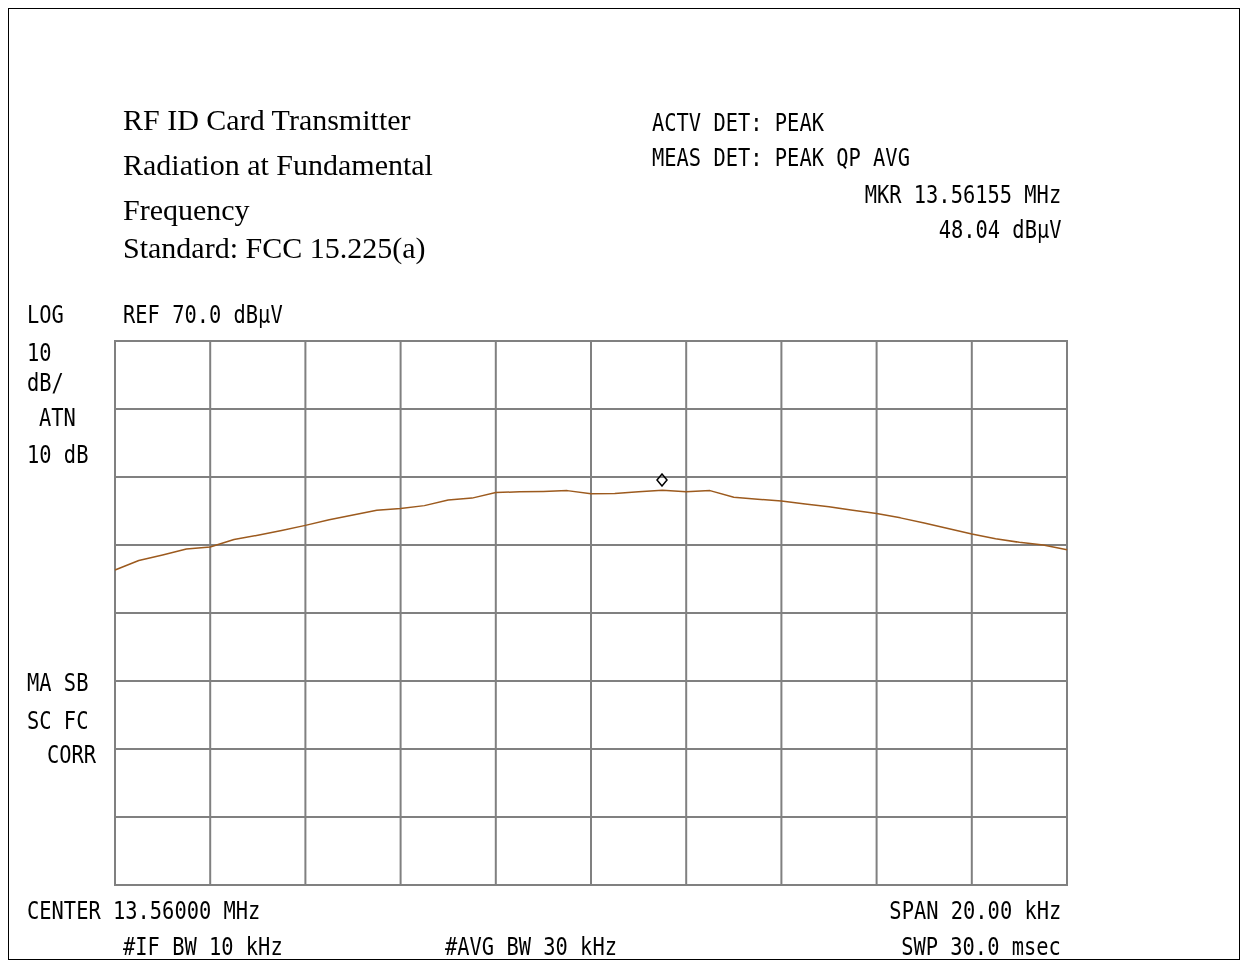  I want to click on text: CENTER 13.56000 MHz, so click(144, 911).